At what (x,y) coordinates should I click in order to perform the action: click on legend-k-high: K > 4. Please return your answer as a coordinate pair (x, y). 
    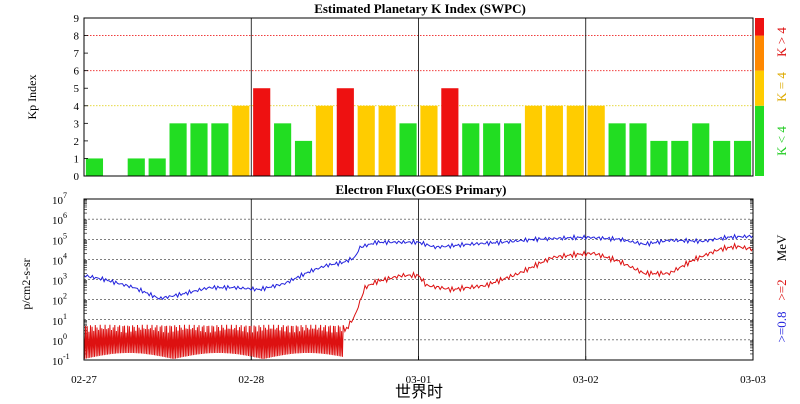
    Looking at the image, I should click on (781, 42).